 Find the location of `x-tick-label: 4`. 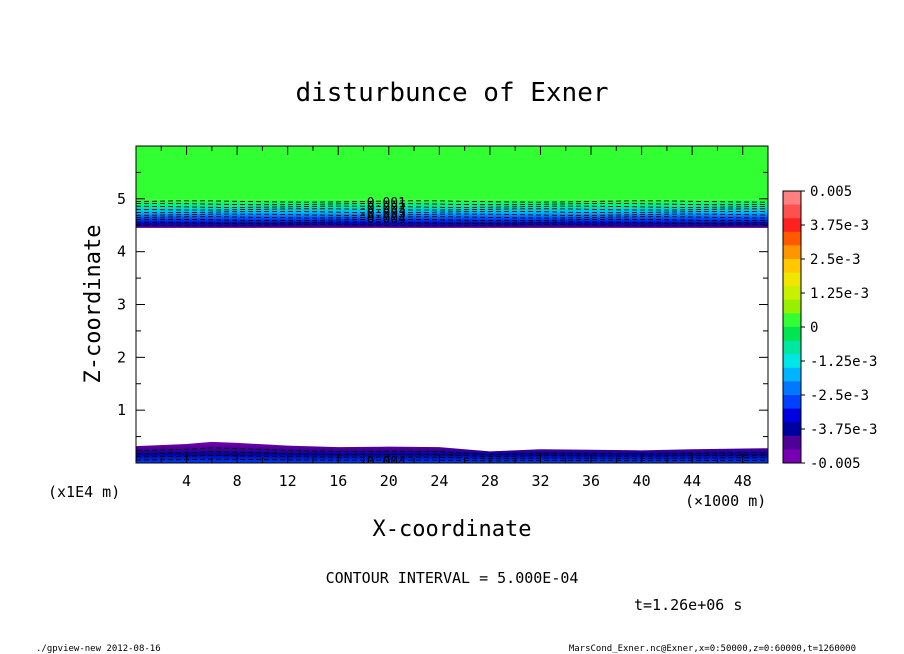

x-tick-label: 4 is located at coordinates (186, 481).